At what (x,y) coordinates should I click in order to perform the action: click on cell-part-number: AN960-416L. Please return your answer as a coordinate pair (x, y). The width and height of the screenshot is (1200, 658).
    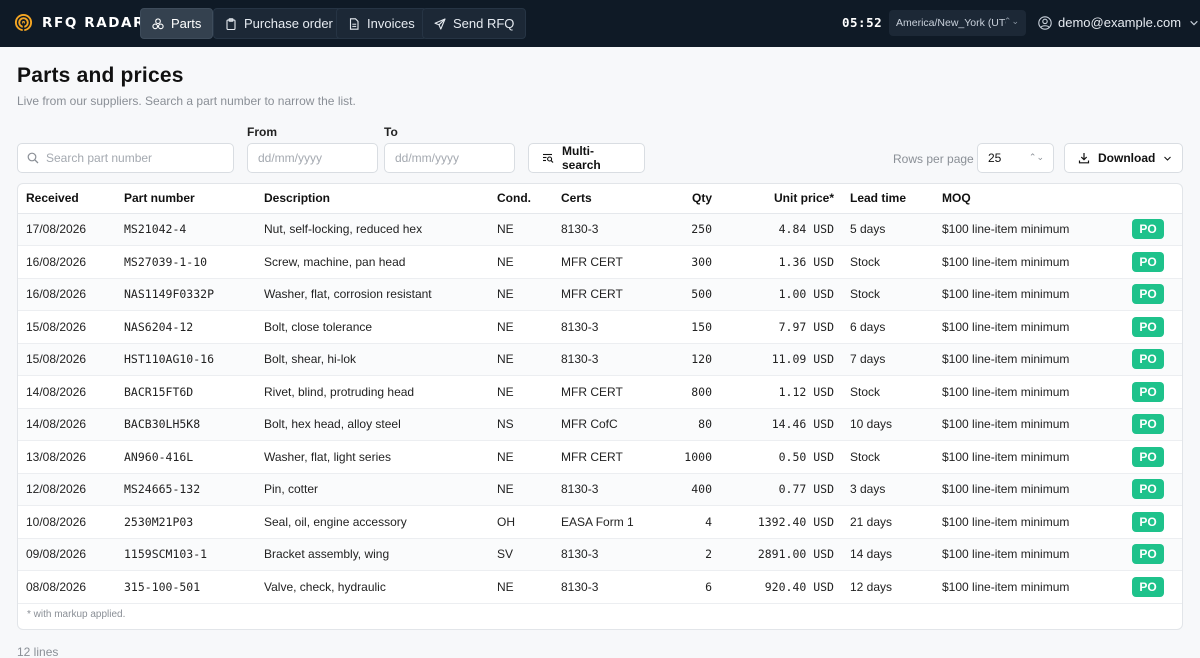
    Looking at the image, I should click on (186, 457).